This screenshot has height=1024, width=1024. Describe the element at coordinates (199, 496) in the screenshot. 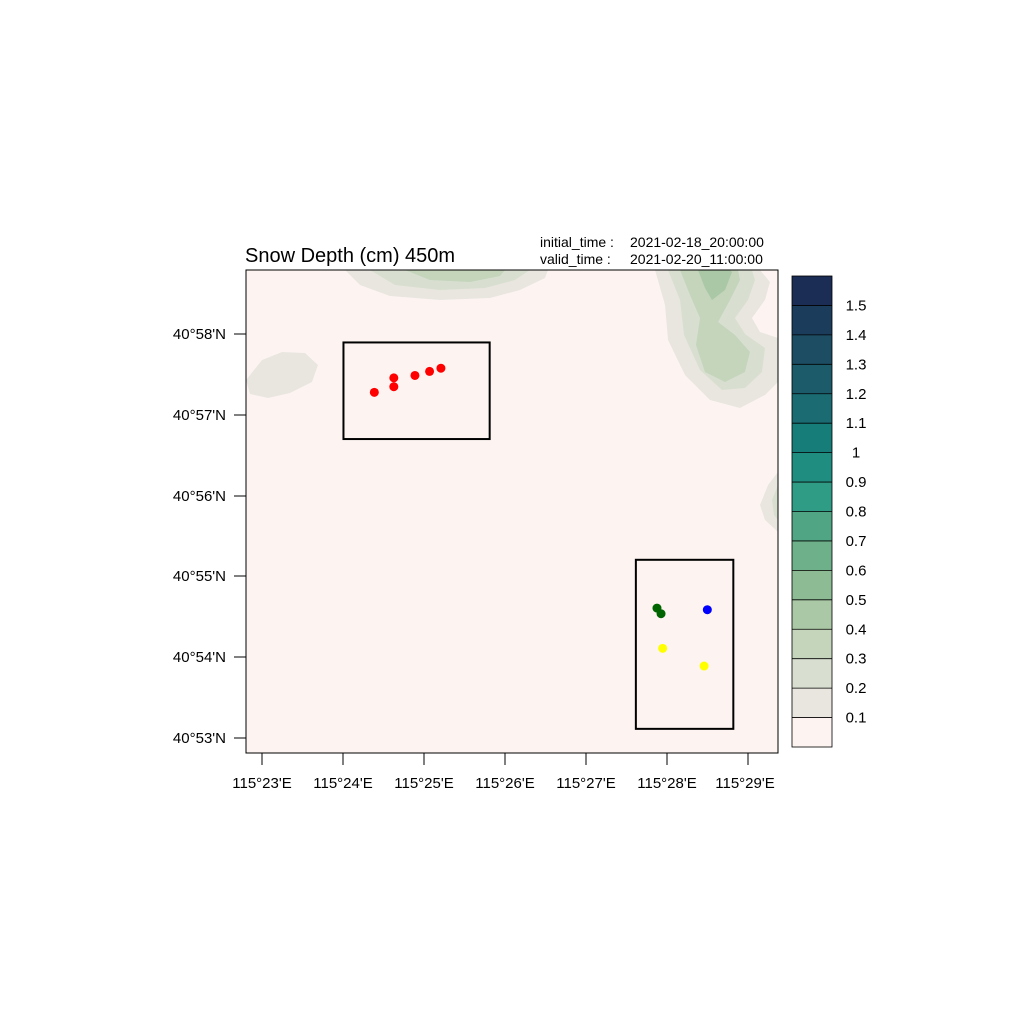

I see `y-tick-label: 40°56'N` at that location.